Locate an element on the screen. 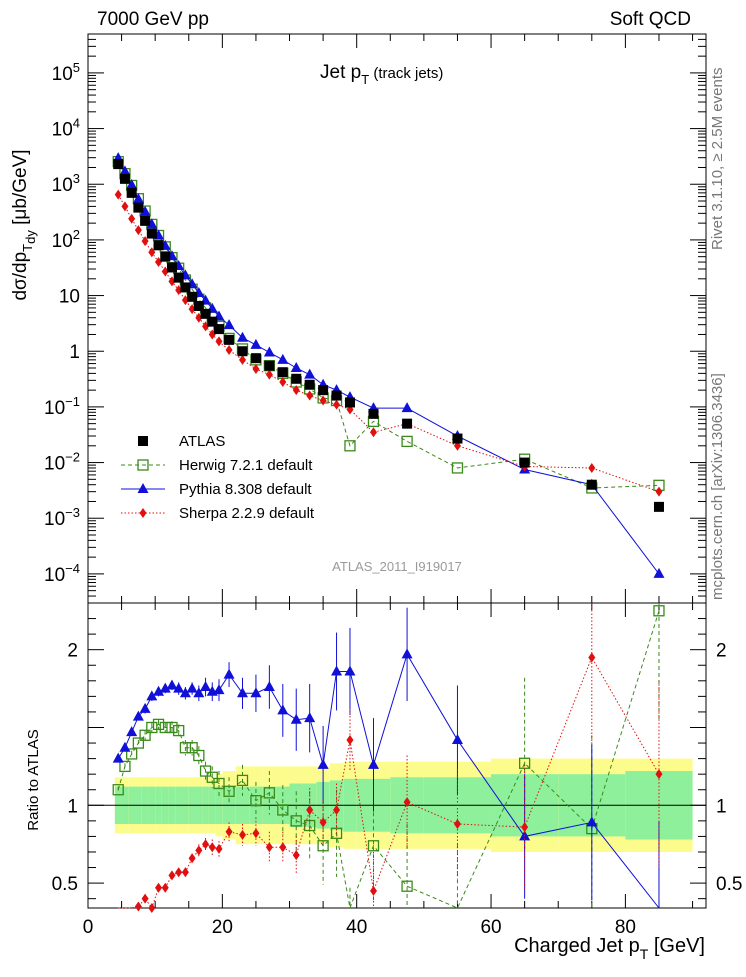  header-left: 7000 GeV pp is located at coordinates (153, 19).